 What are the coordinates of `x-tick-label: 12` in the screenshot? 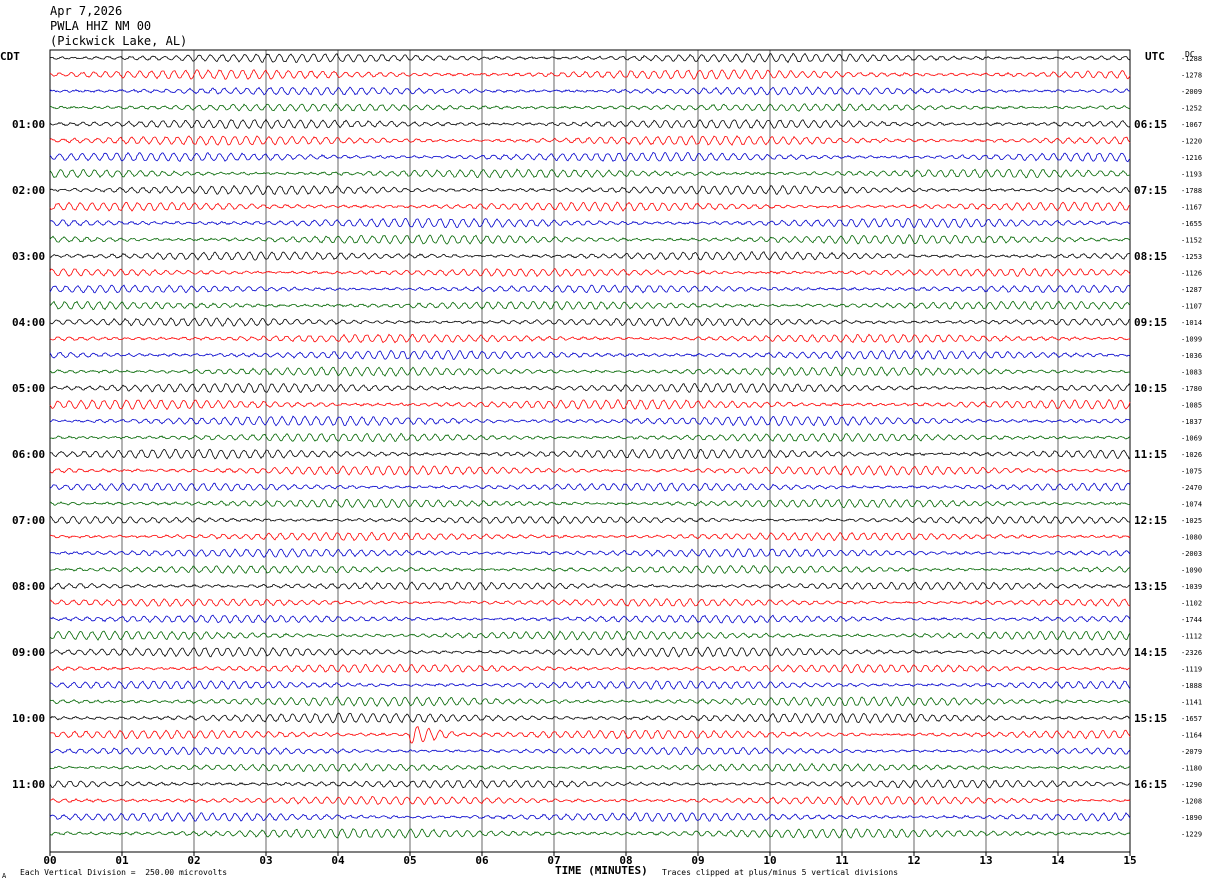 It's located at (913, 860).